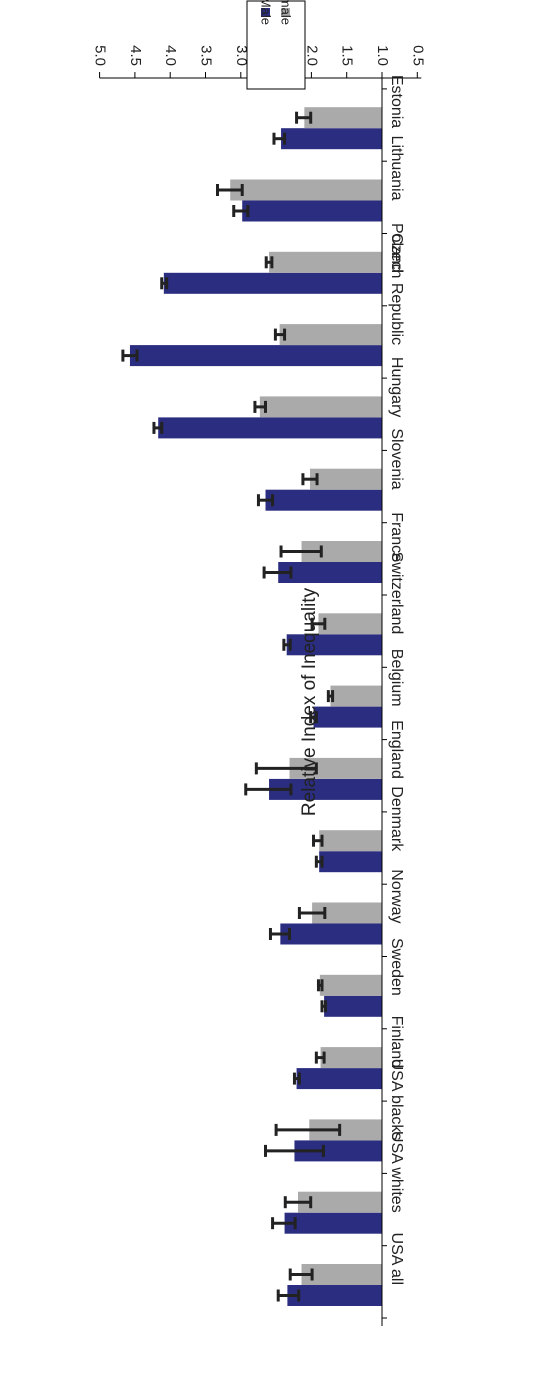  Describe the element at coordinates (396, 896) in the screenshot. I see `category-label: Norway` at that location.